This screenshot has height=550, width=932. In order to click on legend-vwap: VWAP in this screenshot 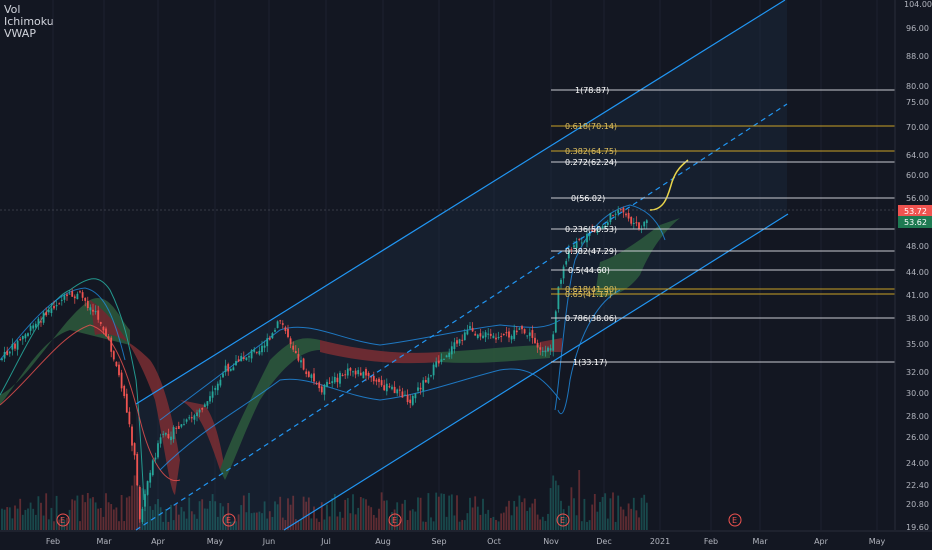, I will do `click(20, 33)`.